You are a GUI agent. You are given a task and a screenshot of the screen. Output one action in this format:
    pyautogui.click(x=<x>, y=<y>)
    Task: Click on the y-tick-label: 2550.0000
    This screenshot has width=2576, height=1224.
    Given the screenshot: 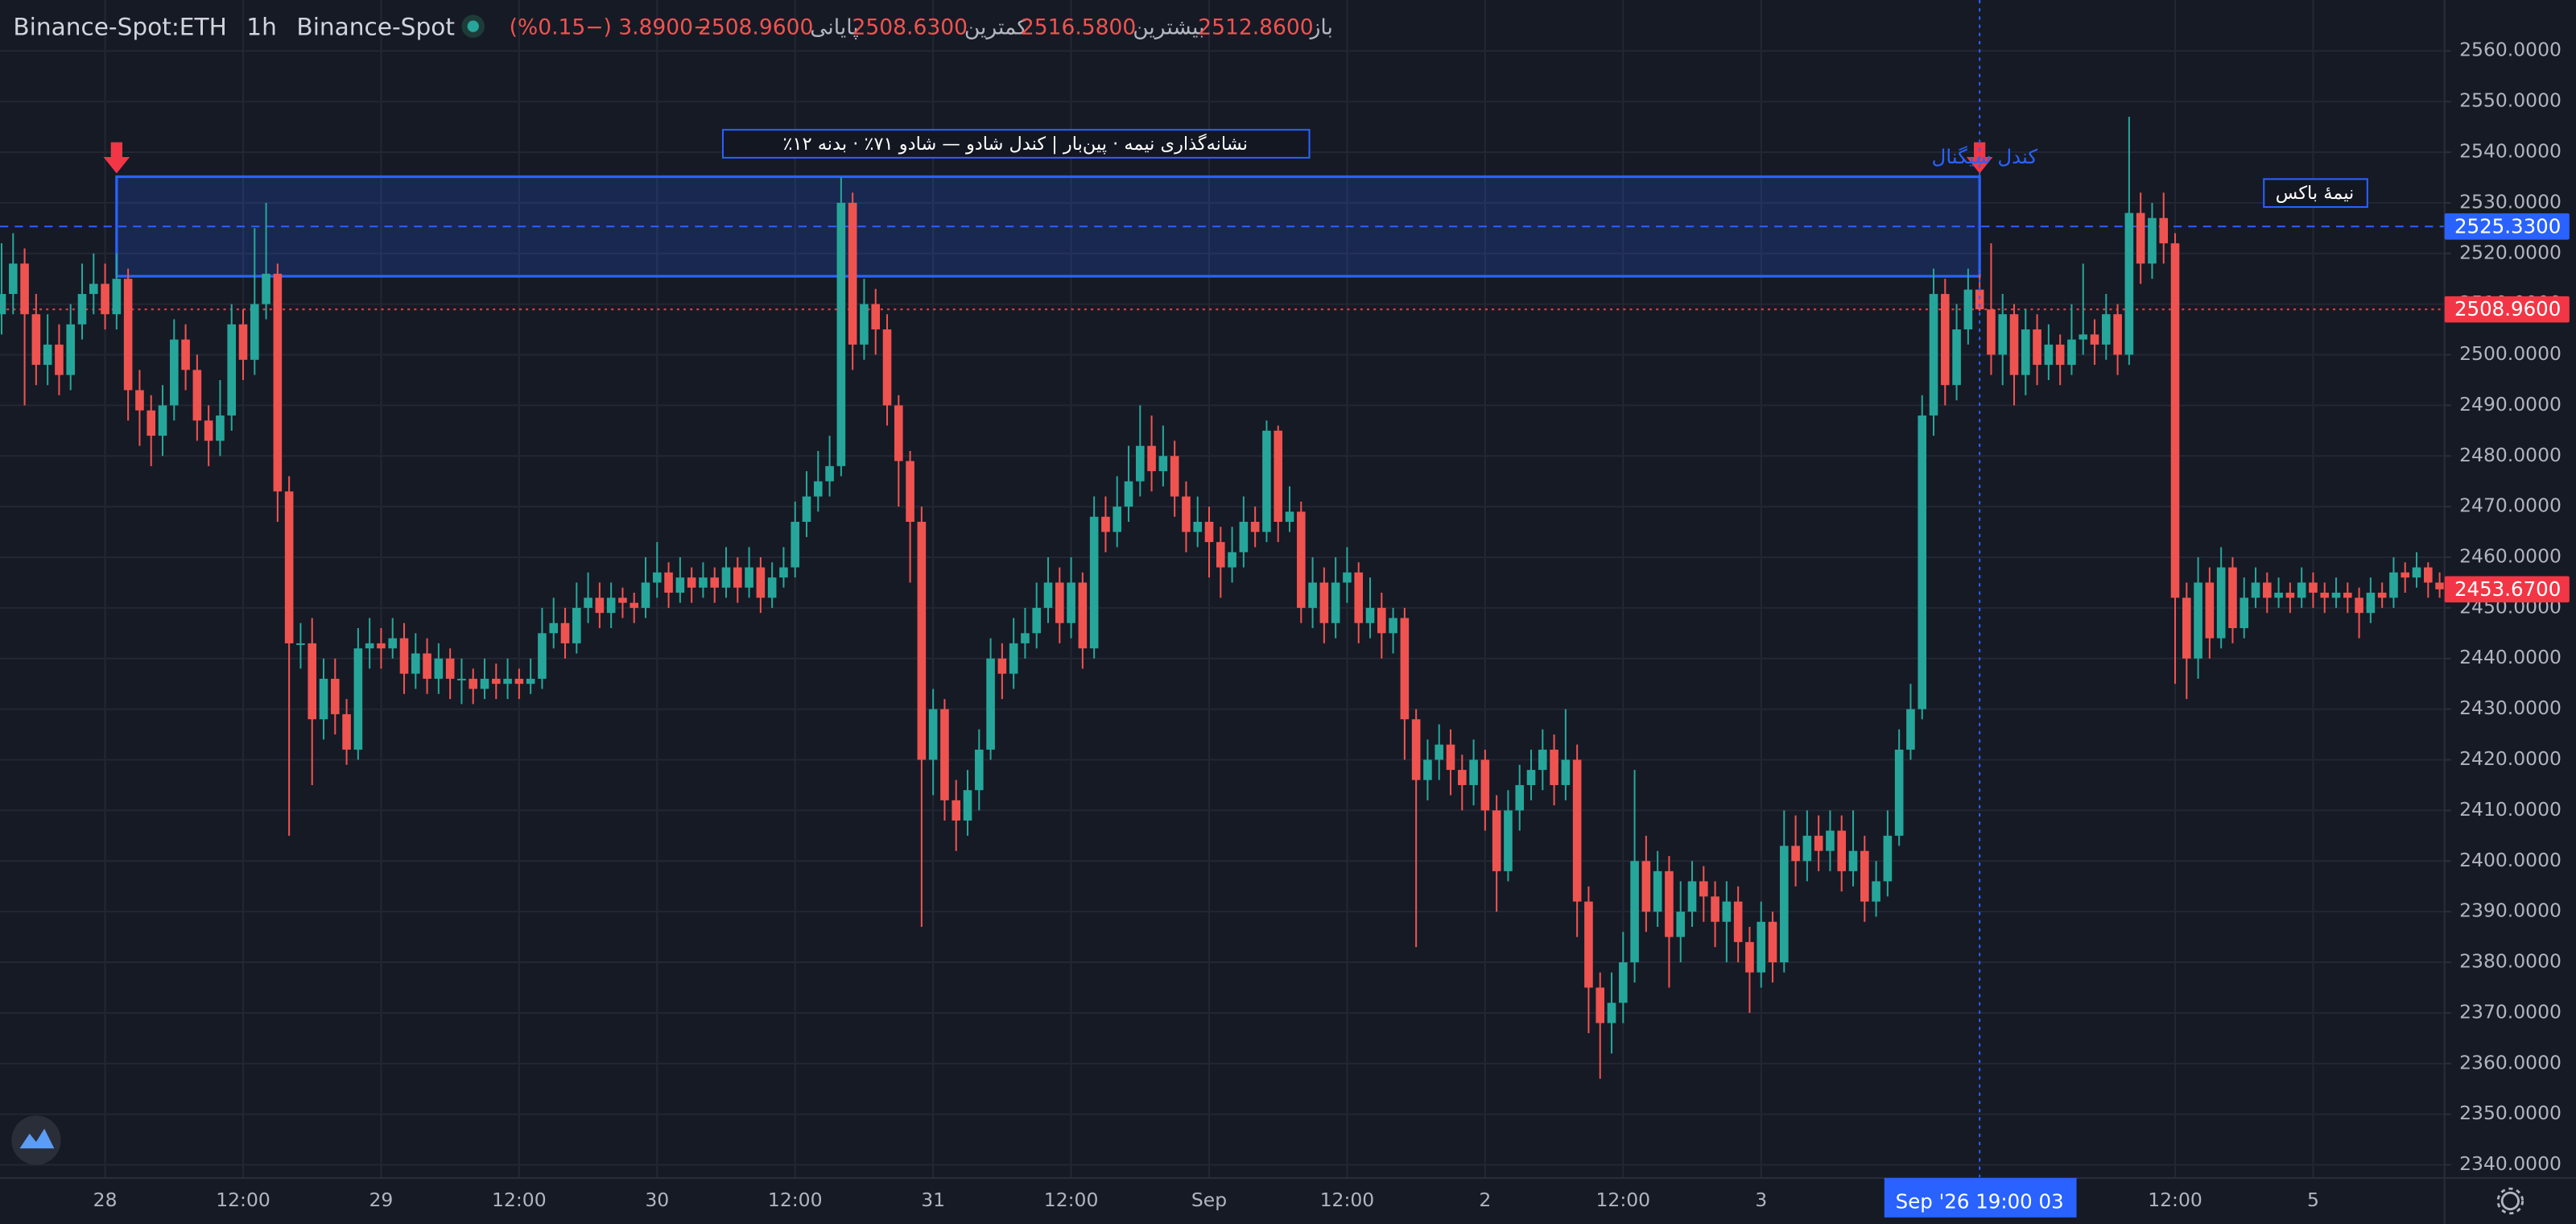 What is the action you would take?
    pyautogui.click(x=2510, y=100)
    